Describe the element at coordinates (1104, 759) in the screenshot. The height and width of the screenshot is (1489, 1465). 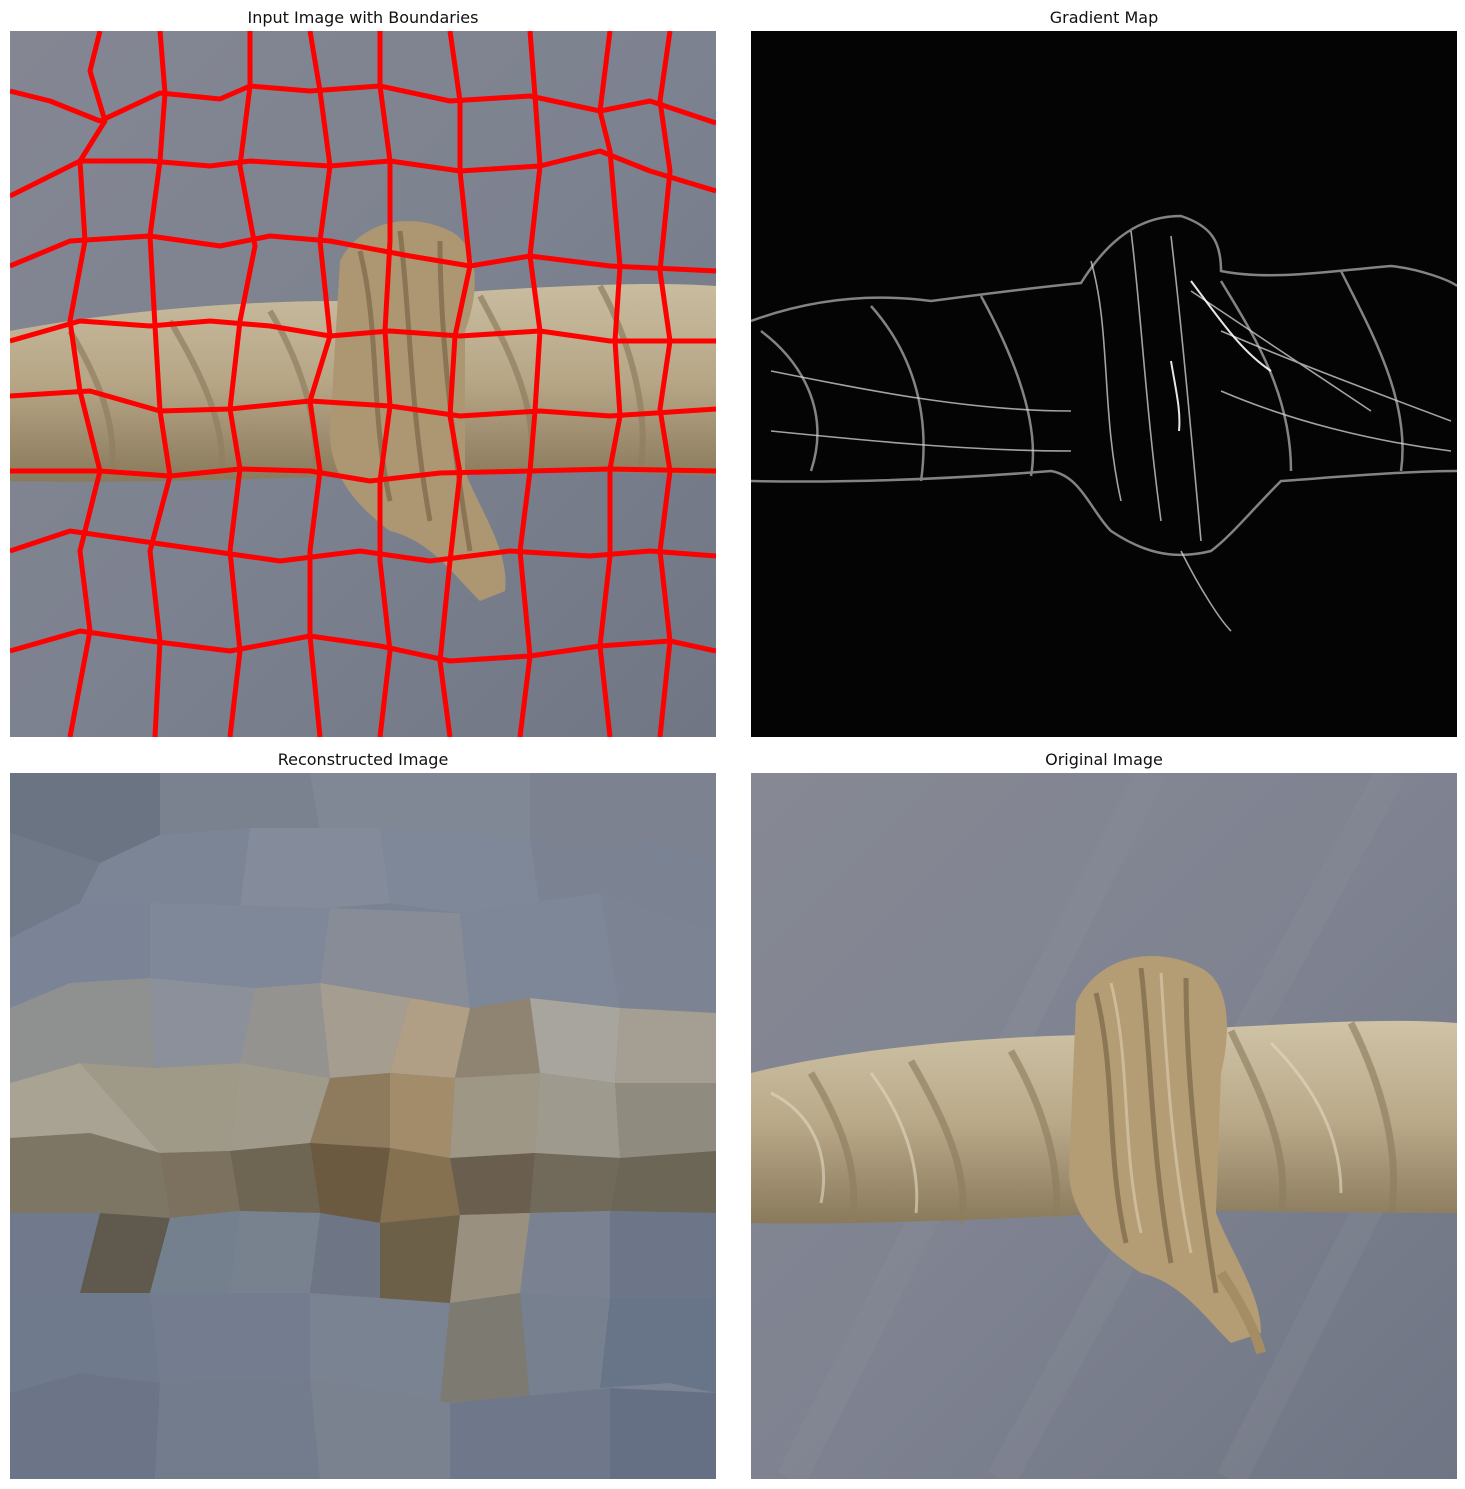
I see `panel-title-original: Original Image` at that location.